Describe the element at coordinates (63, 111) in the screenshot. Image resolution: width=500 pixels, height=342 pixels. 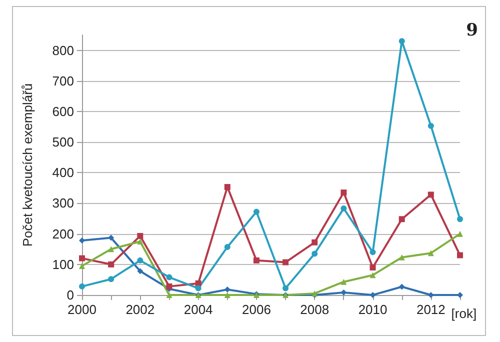
I see `y-tick-label: 600` at that location.